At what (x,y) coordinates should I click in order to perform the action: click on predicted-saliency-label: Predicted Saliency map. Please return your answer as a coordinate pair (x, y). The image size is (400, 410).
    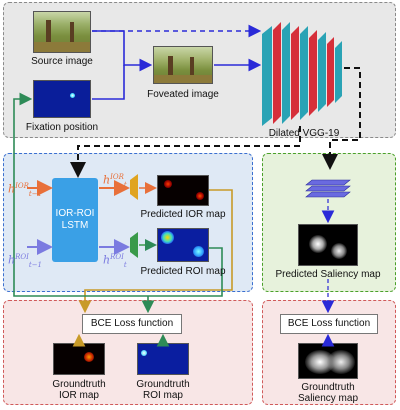
    Looking at the image, I should click on (328, 274).